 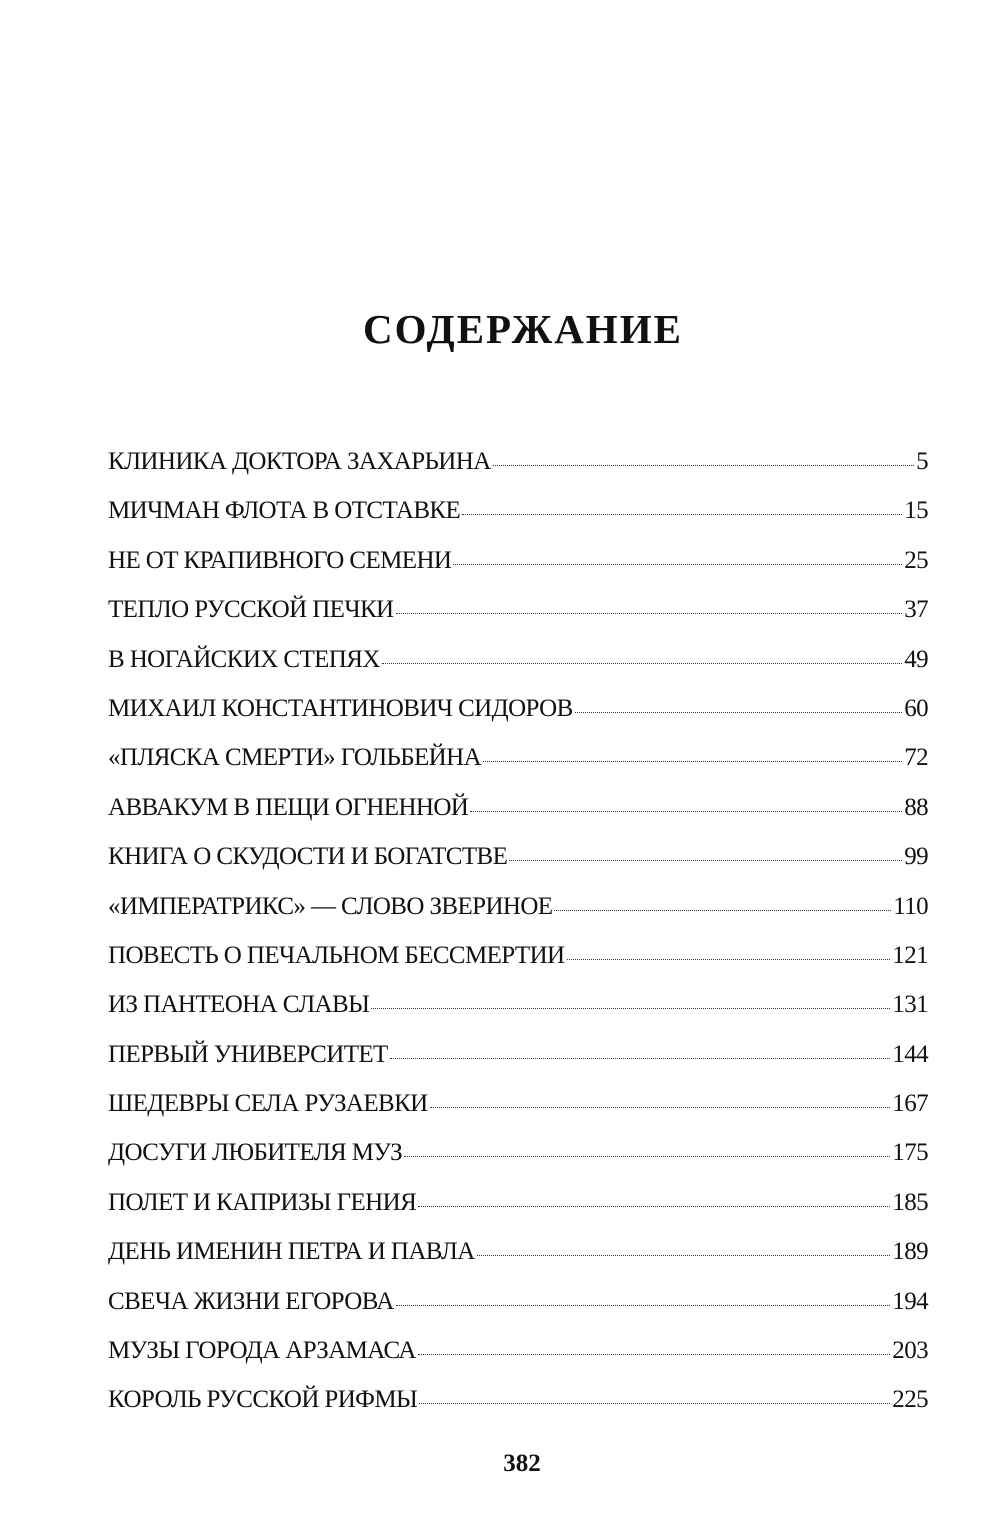 What do you see at coordinates (910, 1400) in the screenshot?
I see `entry-page: 225` at bounding box center [910, 1400].